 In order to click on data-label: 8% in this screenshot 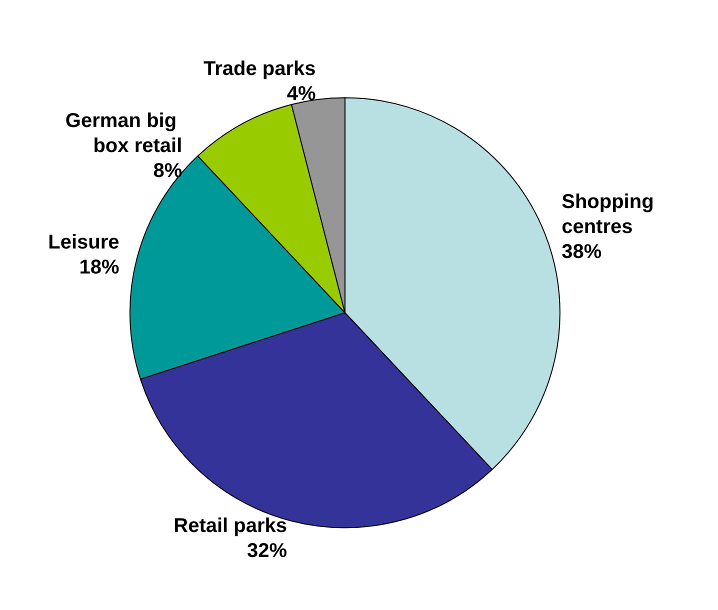, I will do `click(167, 171)`.